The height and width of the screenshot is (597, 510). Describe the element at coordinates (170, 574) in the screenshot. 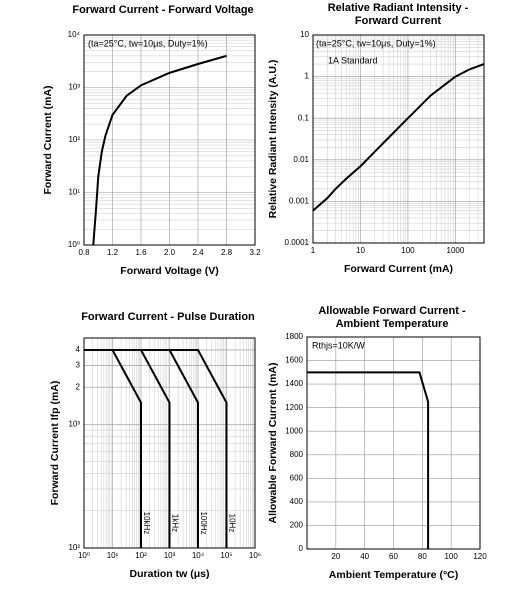

I see `x-axis-label: Duration tw (μs)` at that location.